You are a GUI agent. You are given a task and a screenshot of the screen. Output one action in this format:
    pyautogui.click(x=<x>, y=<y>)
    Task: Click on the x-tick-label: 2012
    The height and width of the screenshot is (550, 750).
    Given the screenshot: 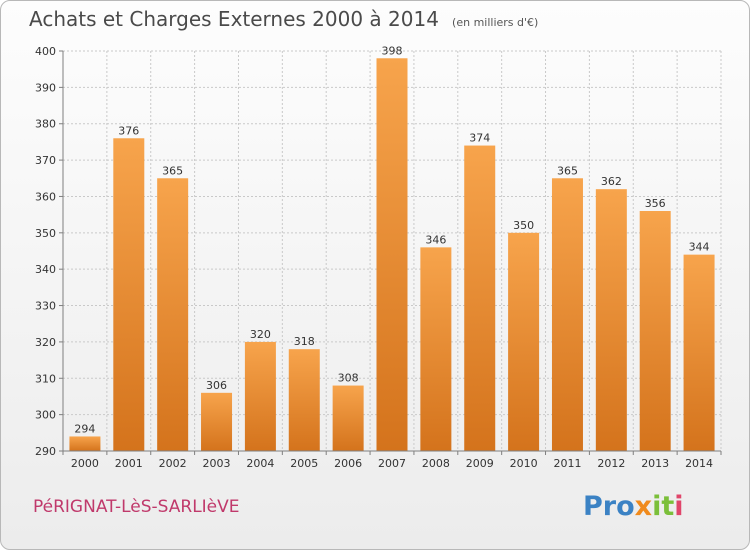 What is the action you would take?
    pyautogui.click(x=611, y=463)
    